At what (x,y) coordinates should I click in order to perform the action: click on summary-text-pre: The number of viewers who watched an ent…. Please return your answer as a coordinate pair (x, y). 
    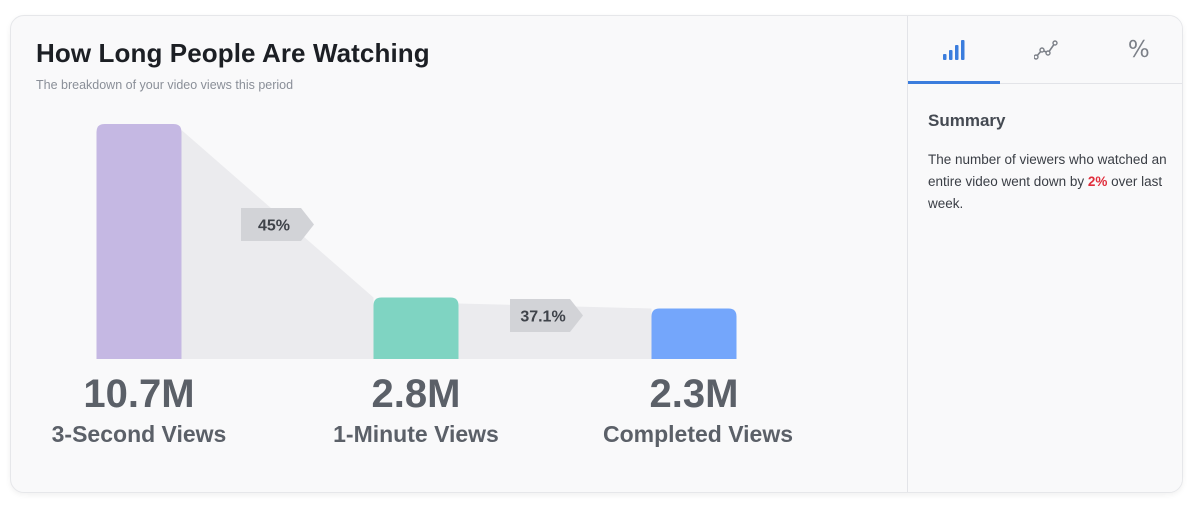
    Looking at the image, I should click on (1047, 170).